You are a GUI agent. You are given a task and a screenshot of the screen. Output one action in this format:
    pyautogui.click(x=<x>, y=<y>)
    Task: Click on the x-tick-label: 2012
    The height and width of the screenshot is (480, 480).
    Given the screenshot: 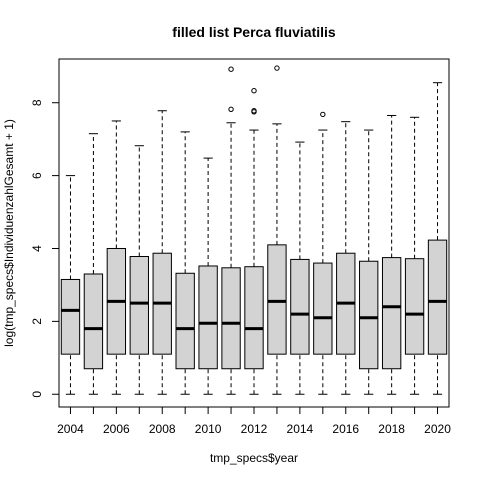 What is the action you would take?
    pyautogui.click(x=254, y=429)
    